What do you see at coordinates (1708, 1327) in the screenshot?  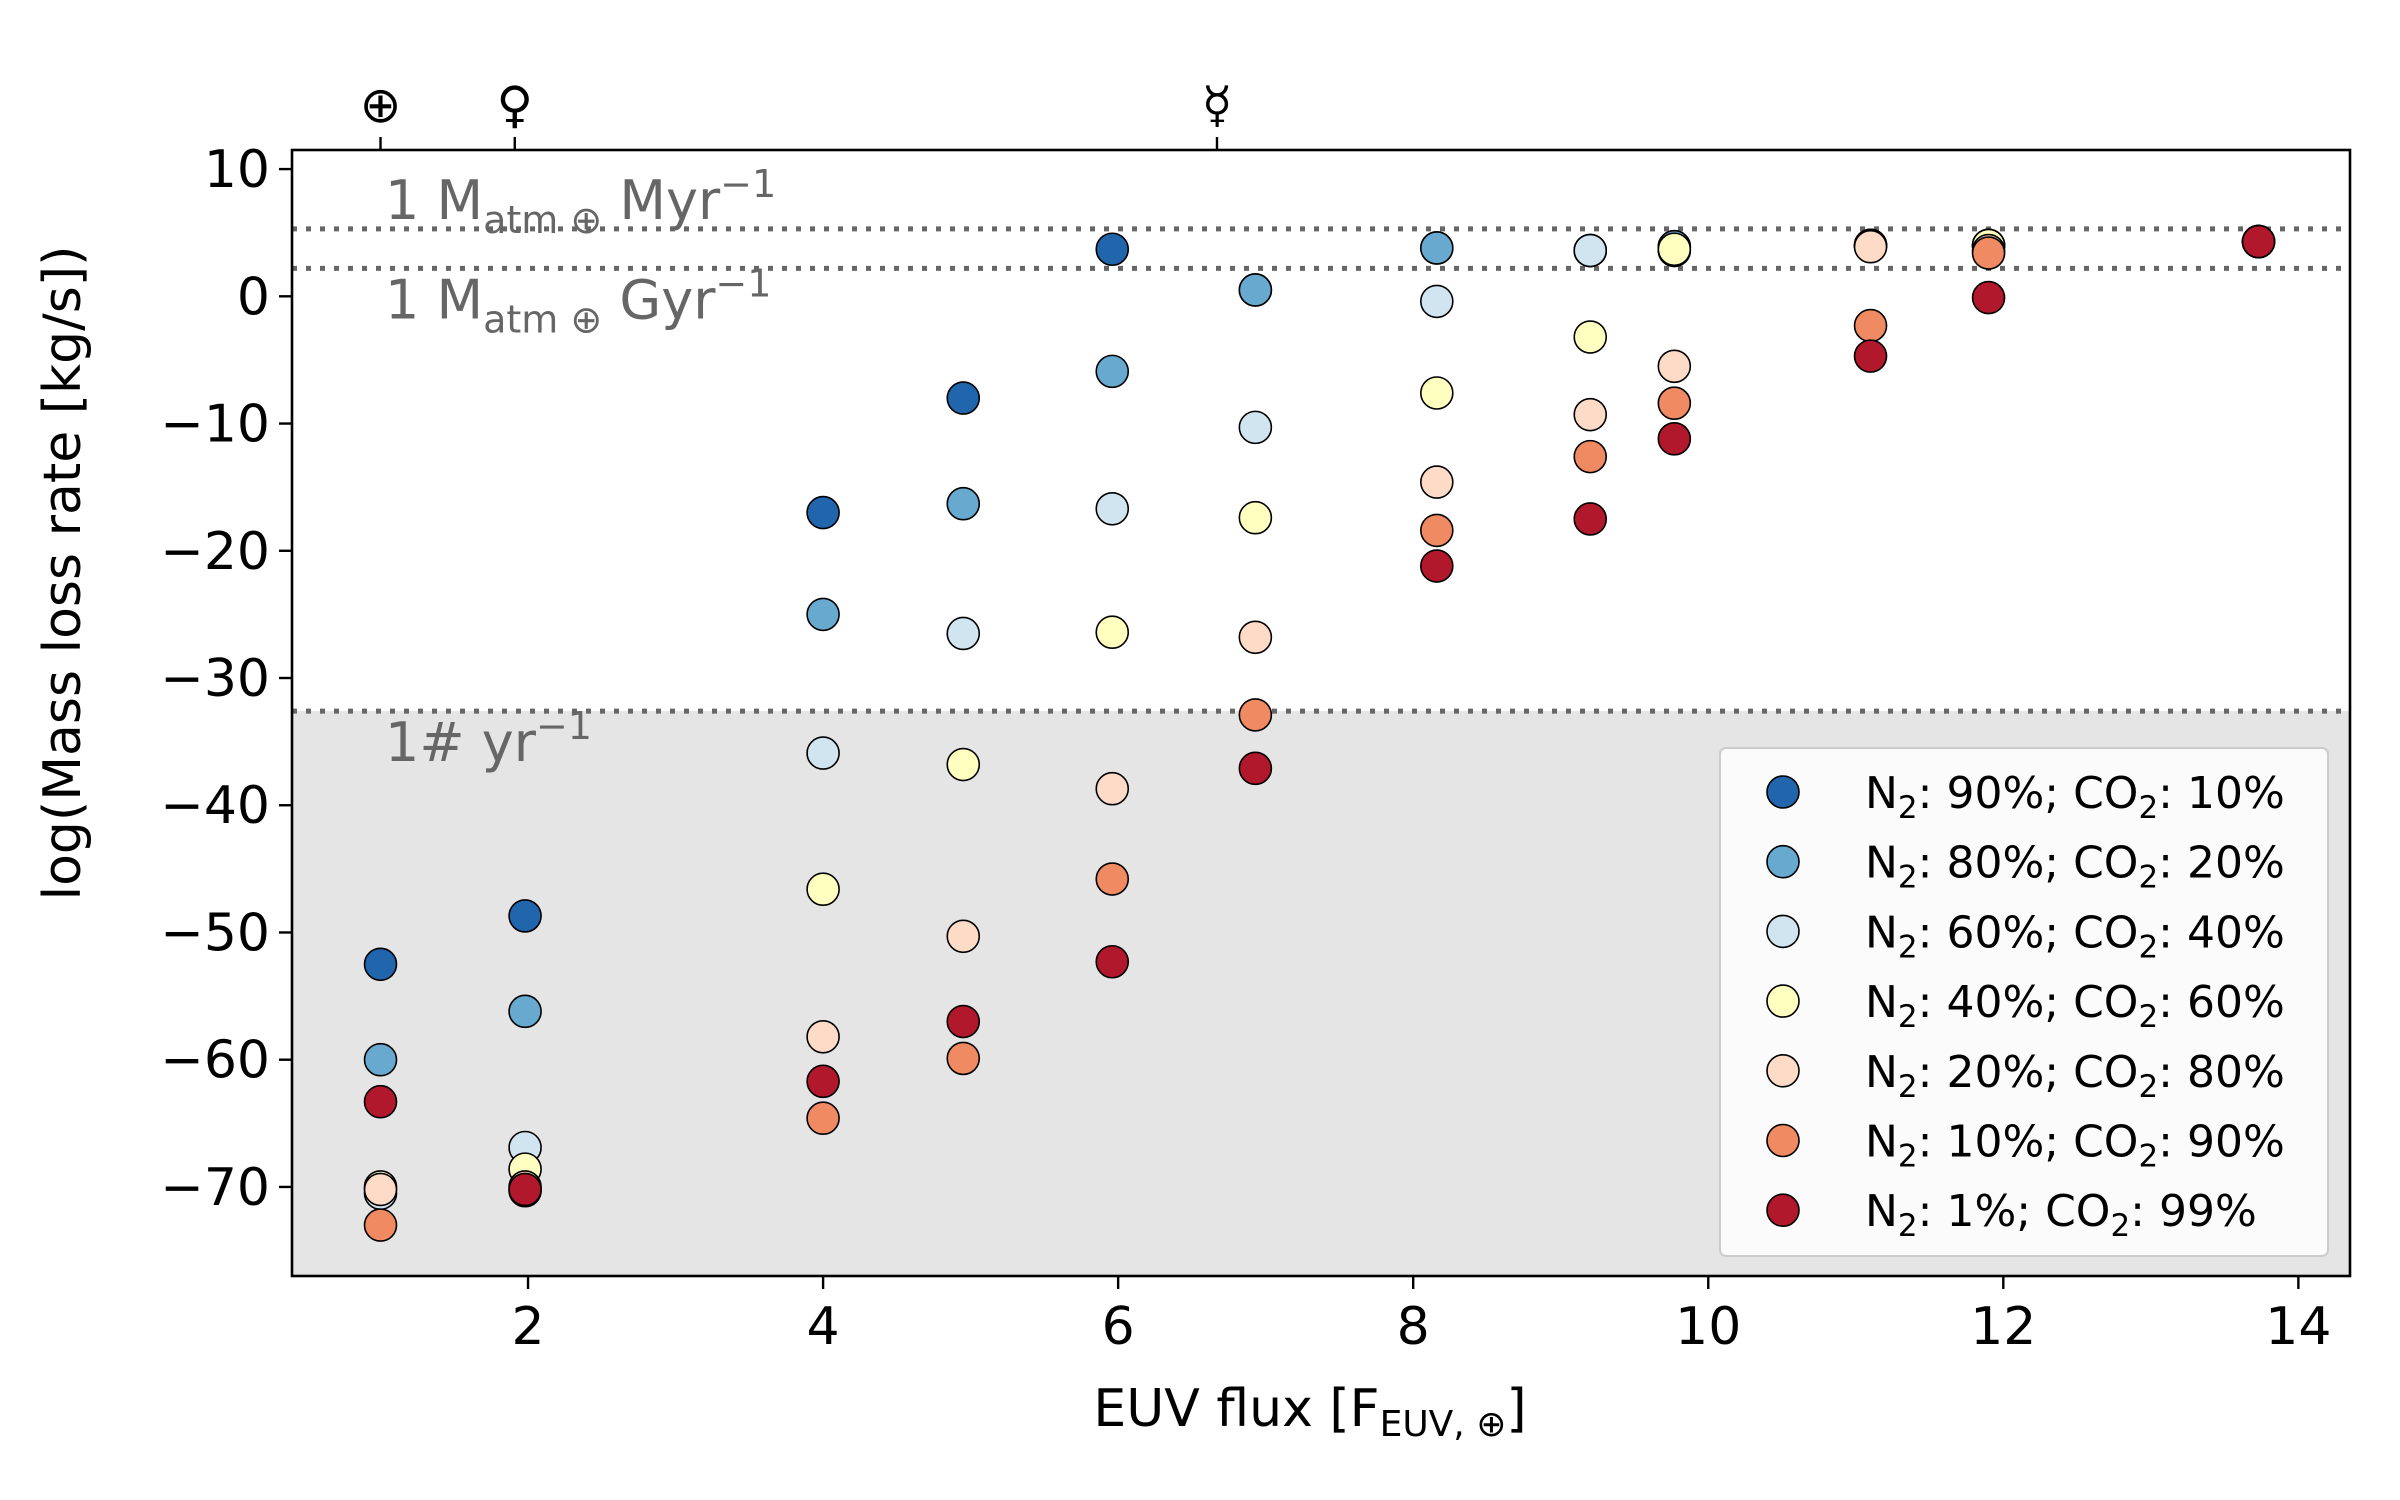 I see `x-tick-label: 10` at bounding box center [1708, 1327].